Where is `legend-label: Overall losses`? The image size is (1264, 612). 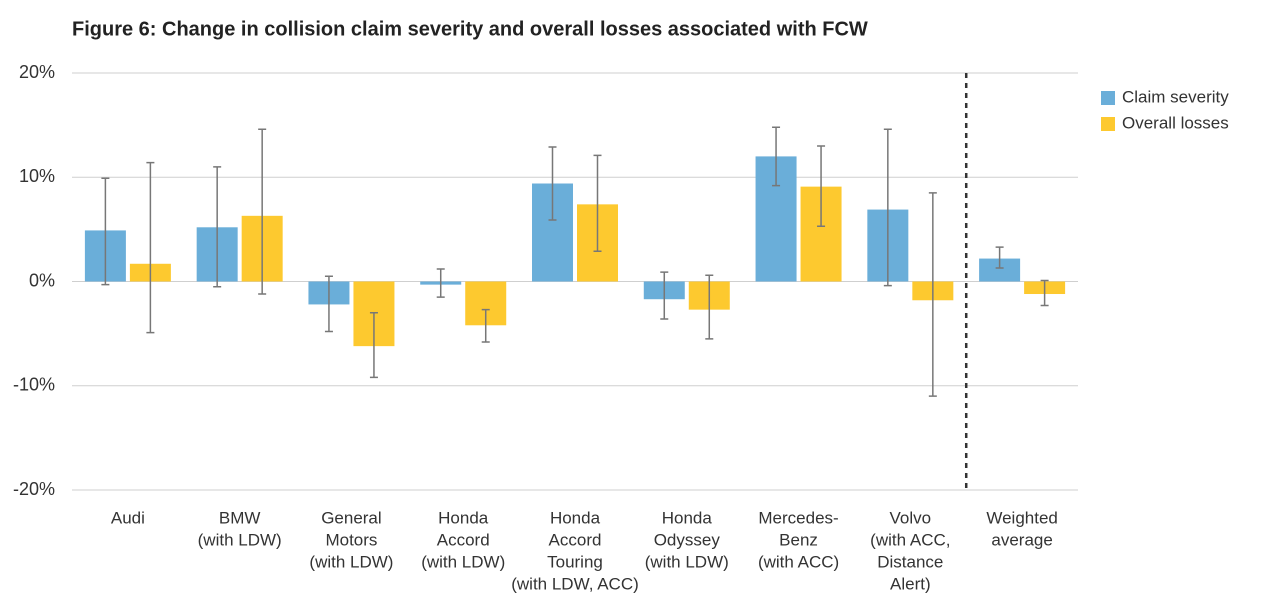 legend-label: Overall losses is located at coordinates (1175, 122).